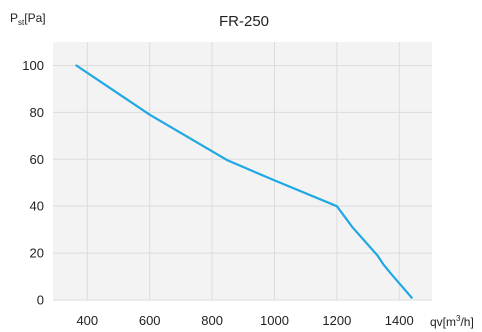 The height and width of the screenshot is (332, 482). What do you see at coordinates (34, 18) in the screenshot?
I see `y-axis-label-unit: [Pa]` at bounding box center [34, 18].